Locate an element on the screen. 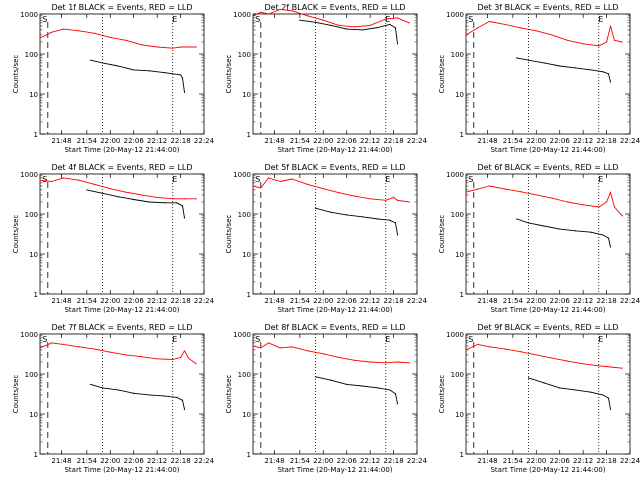 Image resolution: width=640 pixels, height=480 pixels. y-axis-label: Counts/sec is located at coordinates (229, 74).